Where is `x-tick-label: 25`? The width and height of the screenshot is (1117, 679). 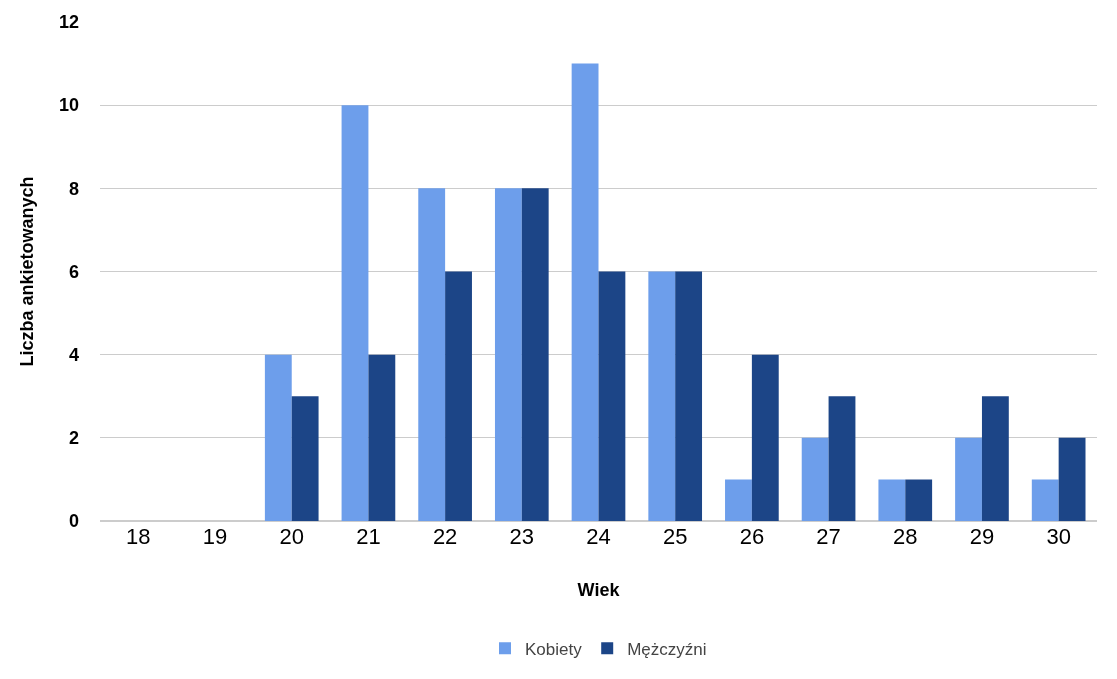
x-tick-label: 25 is located at coordinates (675, 536).